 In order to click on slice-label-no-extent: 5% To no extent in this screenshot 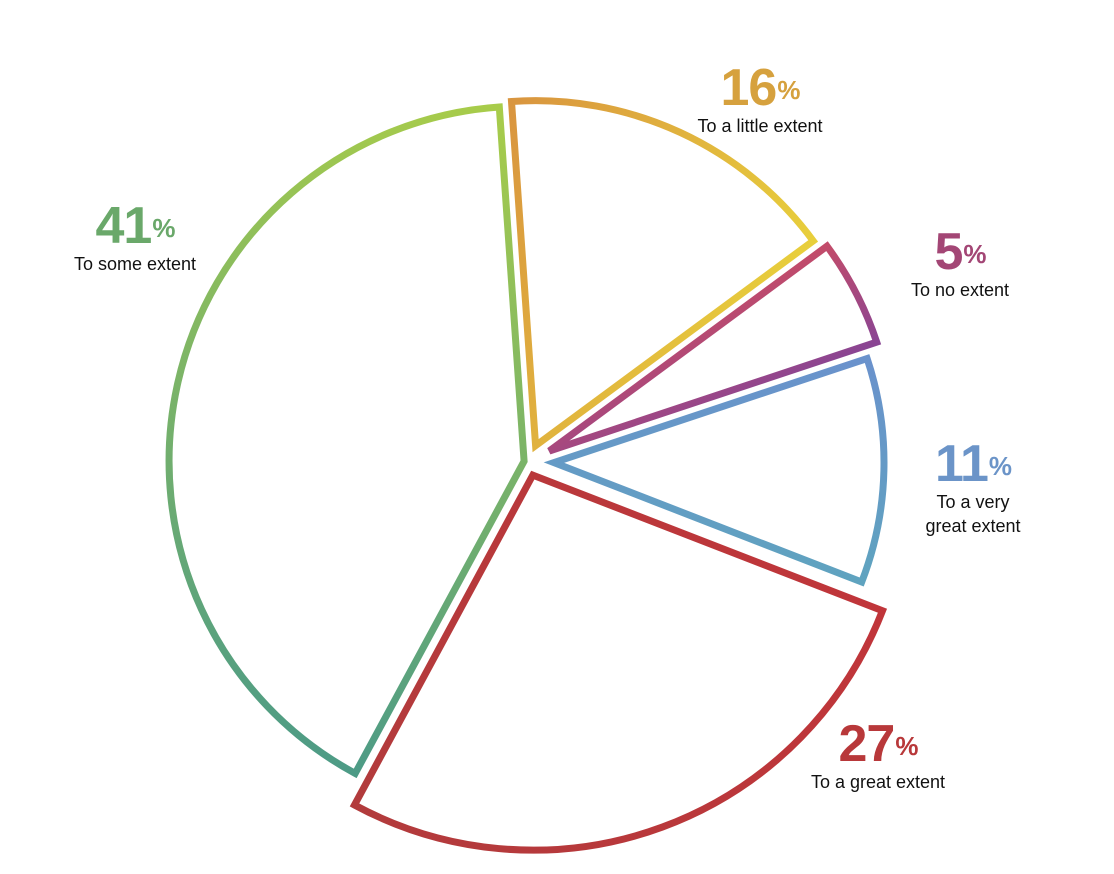, I will do `click(960, 264)`.